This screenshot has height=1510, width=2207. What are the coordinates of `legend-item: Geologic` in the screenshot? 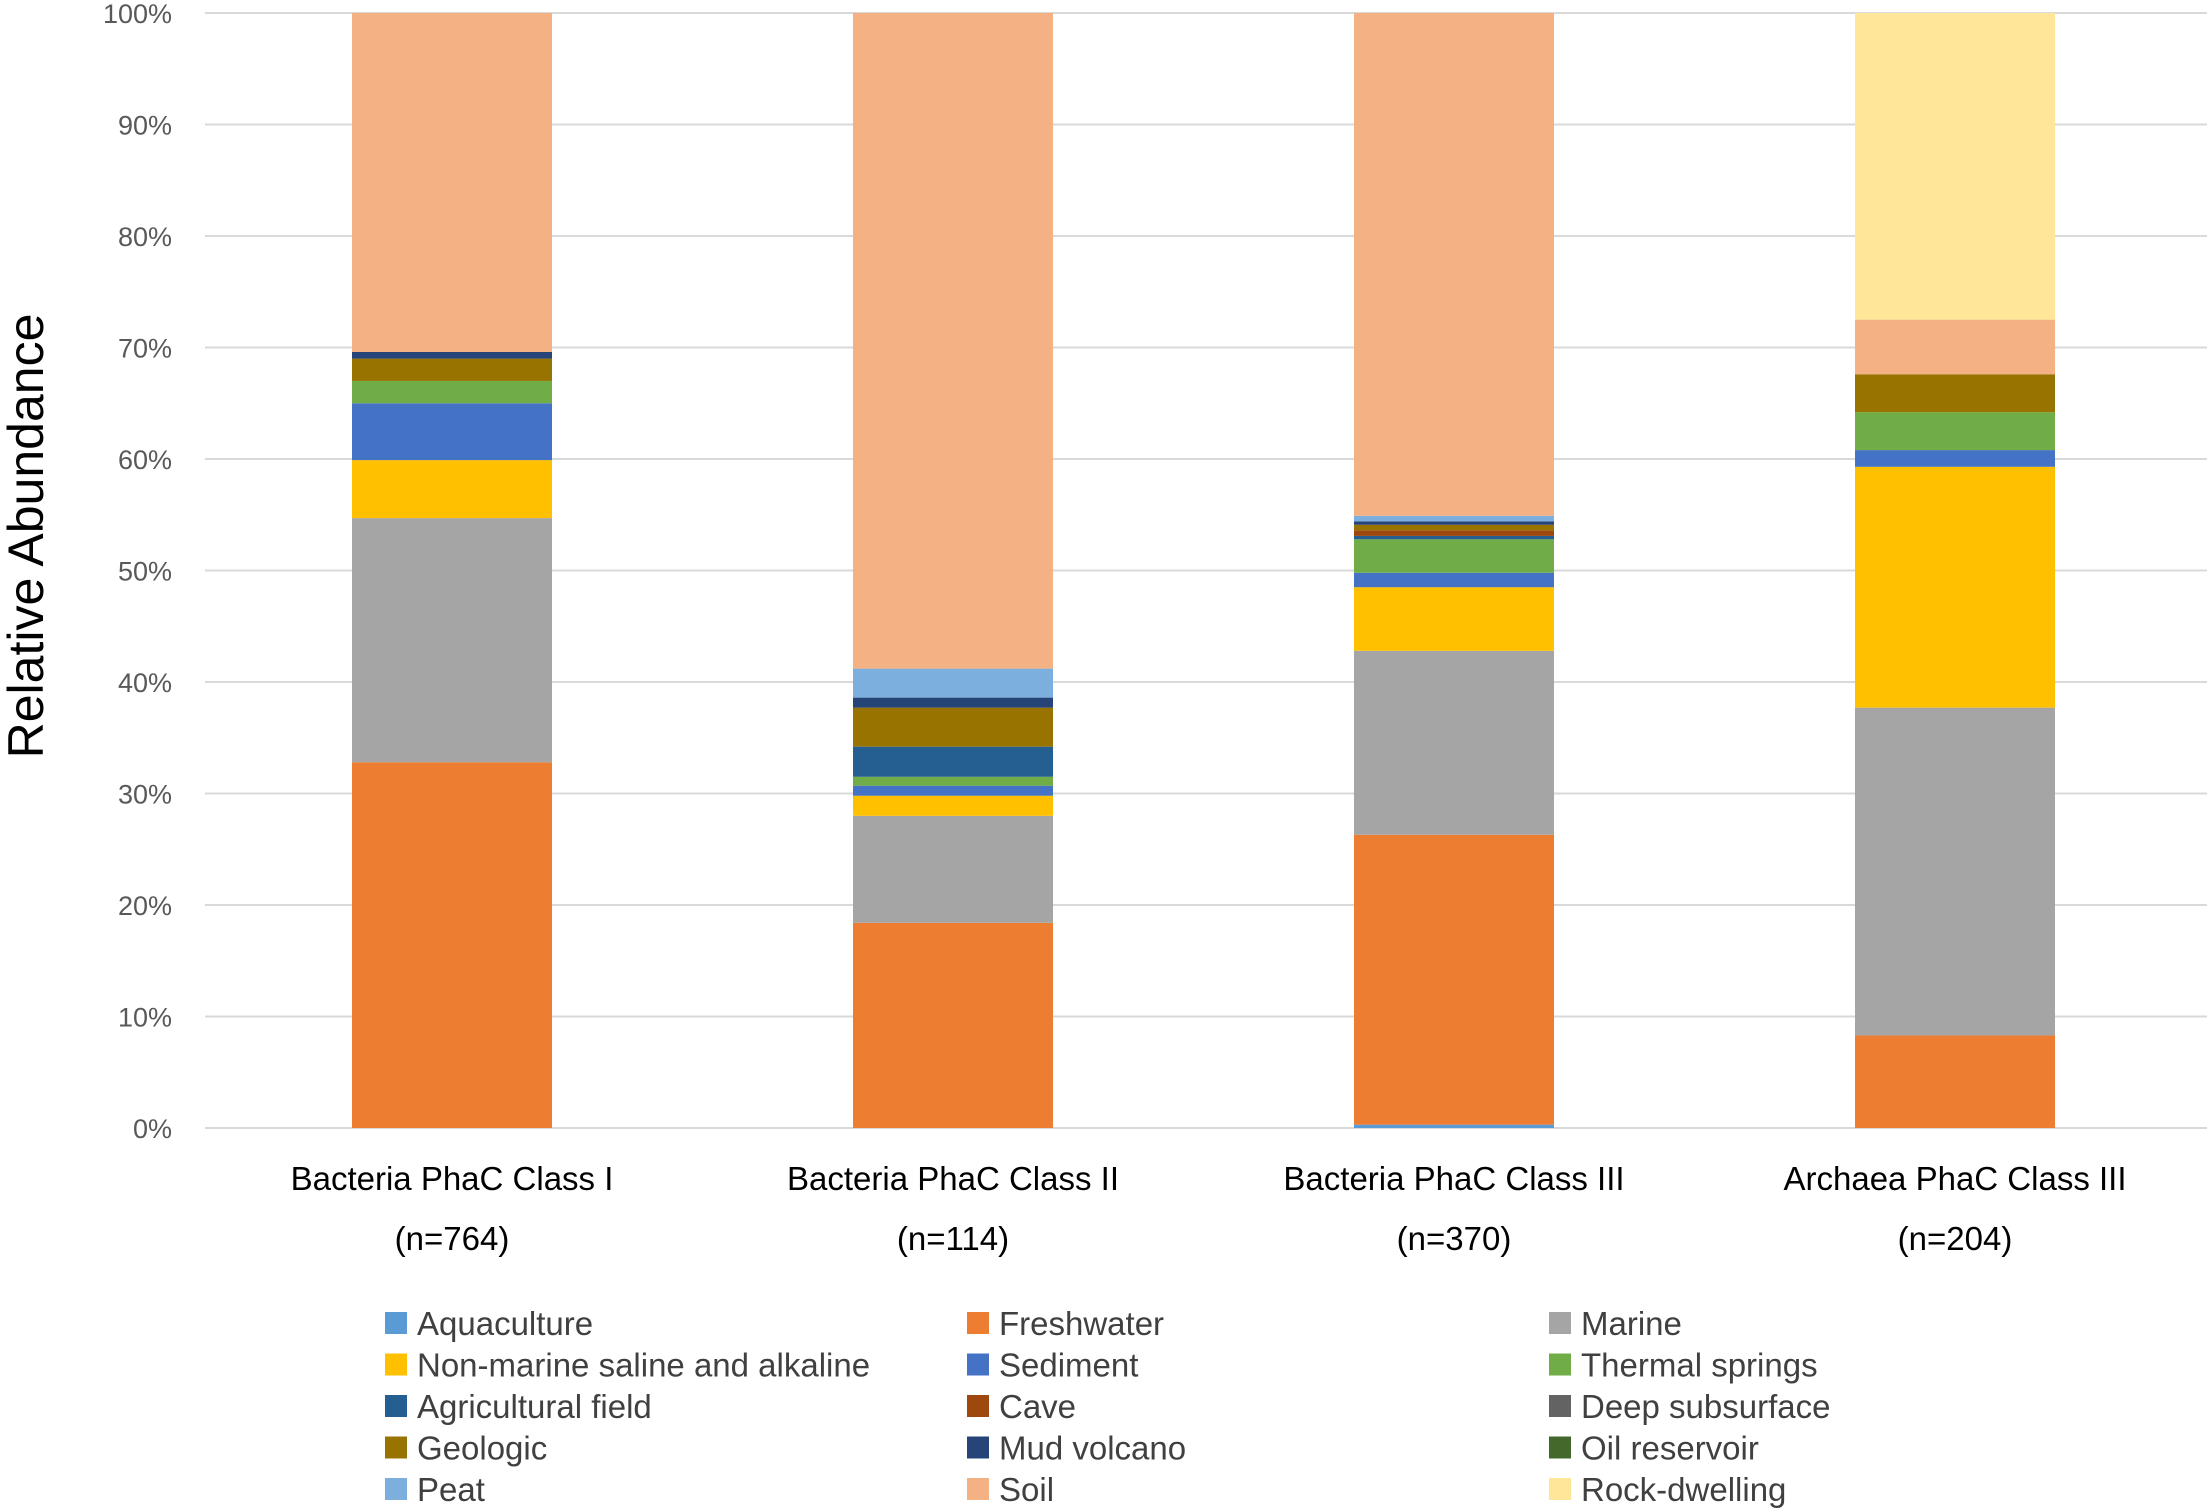 It's located at (466, 1448).